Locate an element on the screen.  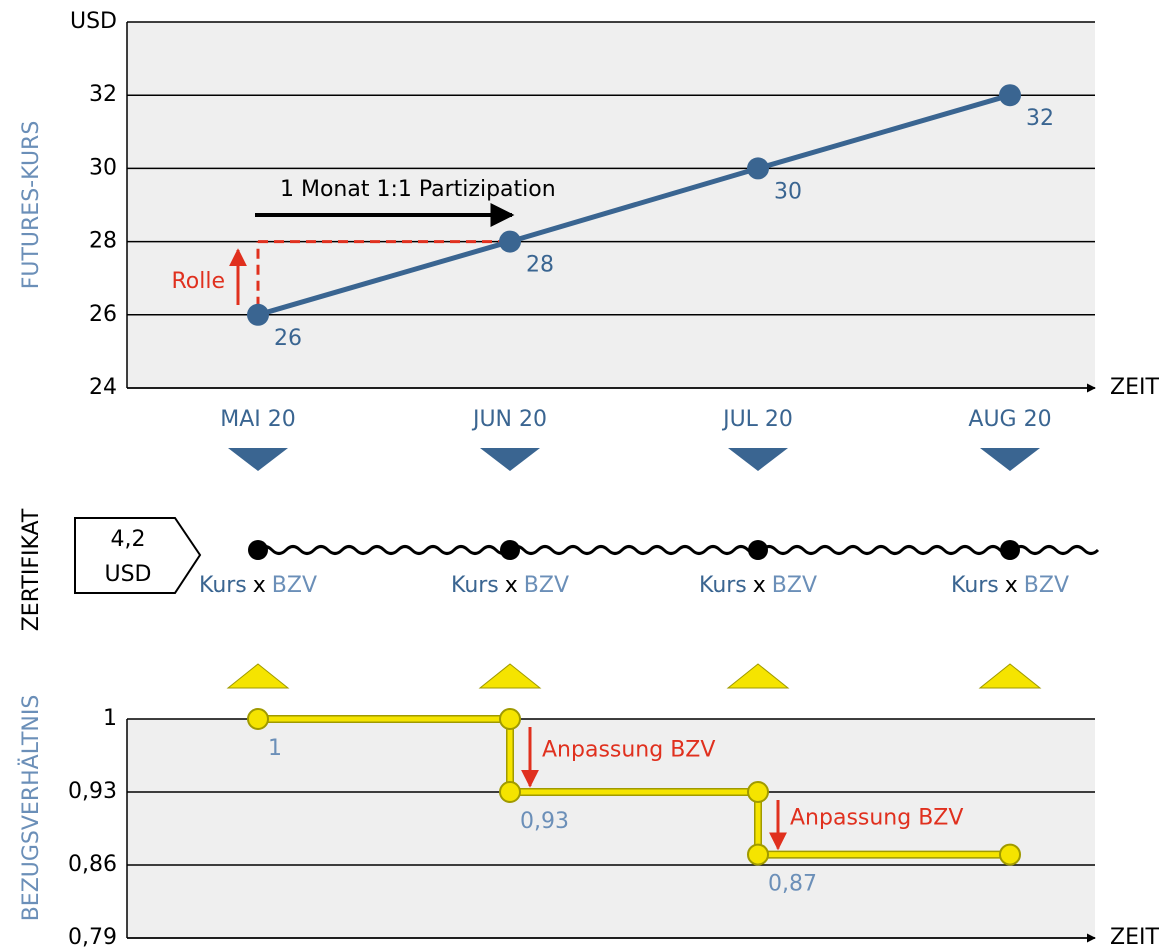
wave-line is located at coordinates (678, 550).